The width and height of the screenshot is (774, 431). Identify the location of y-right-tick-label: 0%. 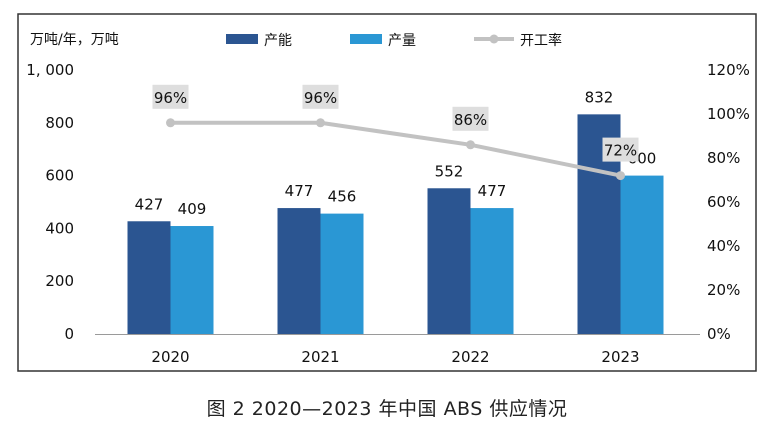
(719, 334).